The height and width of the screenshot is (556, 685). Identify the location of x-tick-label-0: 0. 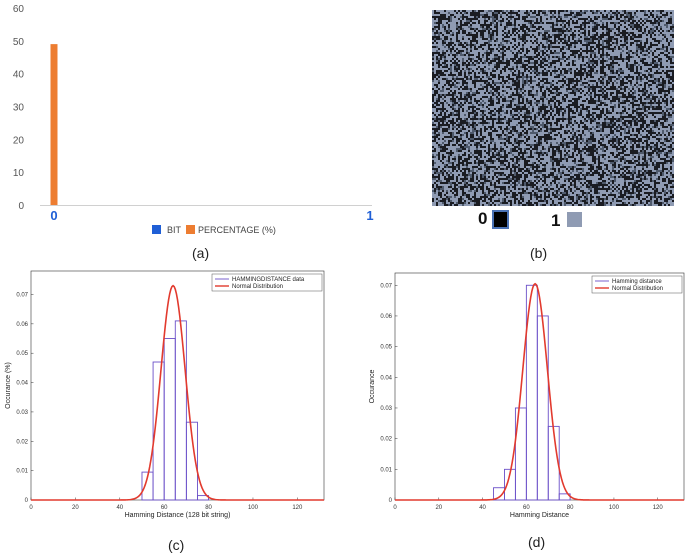
(53, 215).